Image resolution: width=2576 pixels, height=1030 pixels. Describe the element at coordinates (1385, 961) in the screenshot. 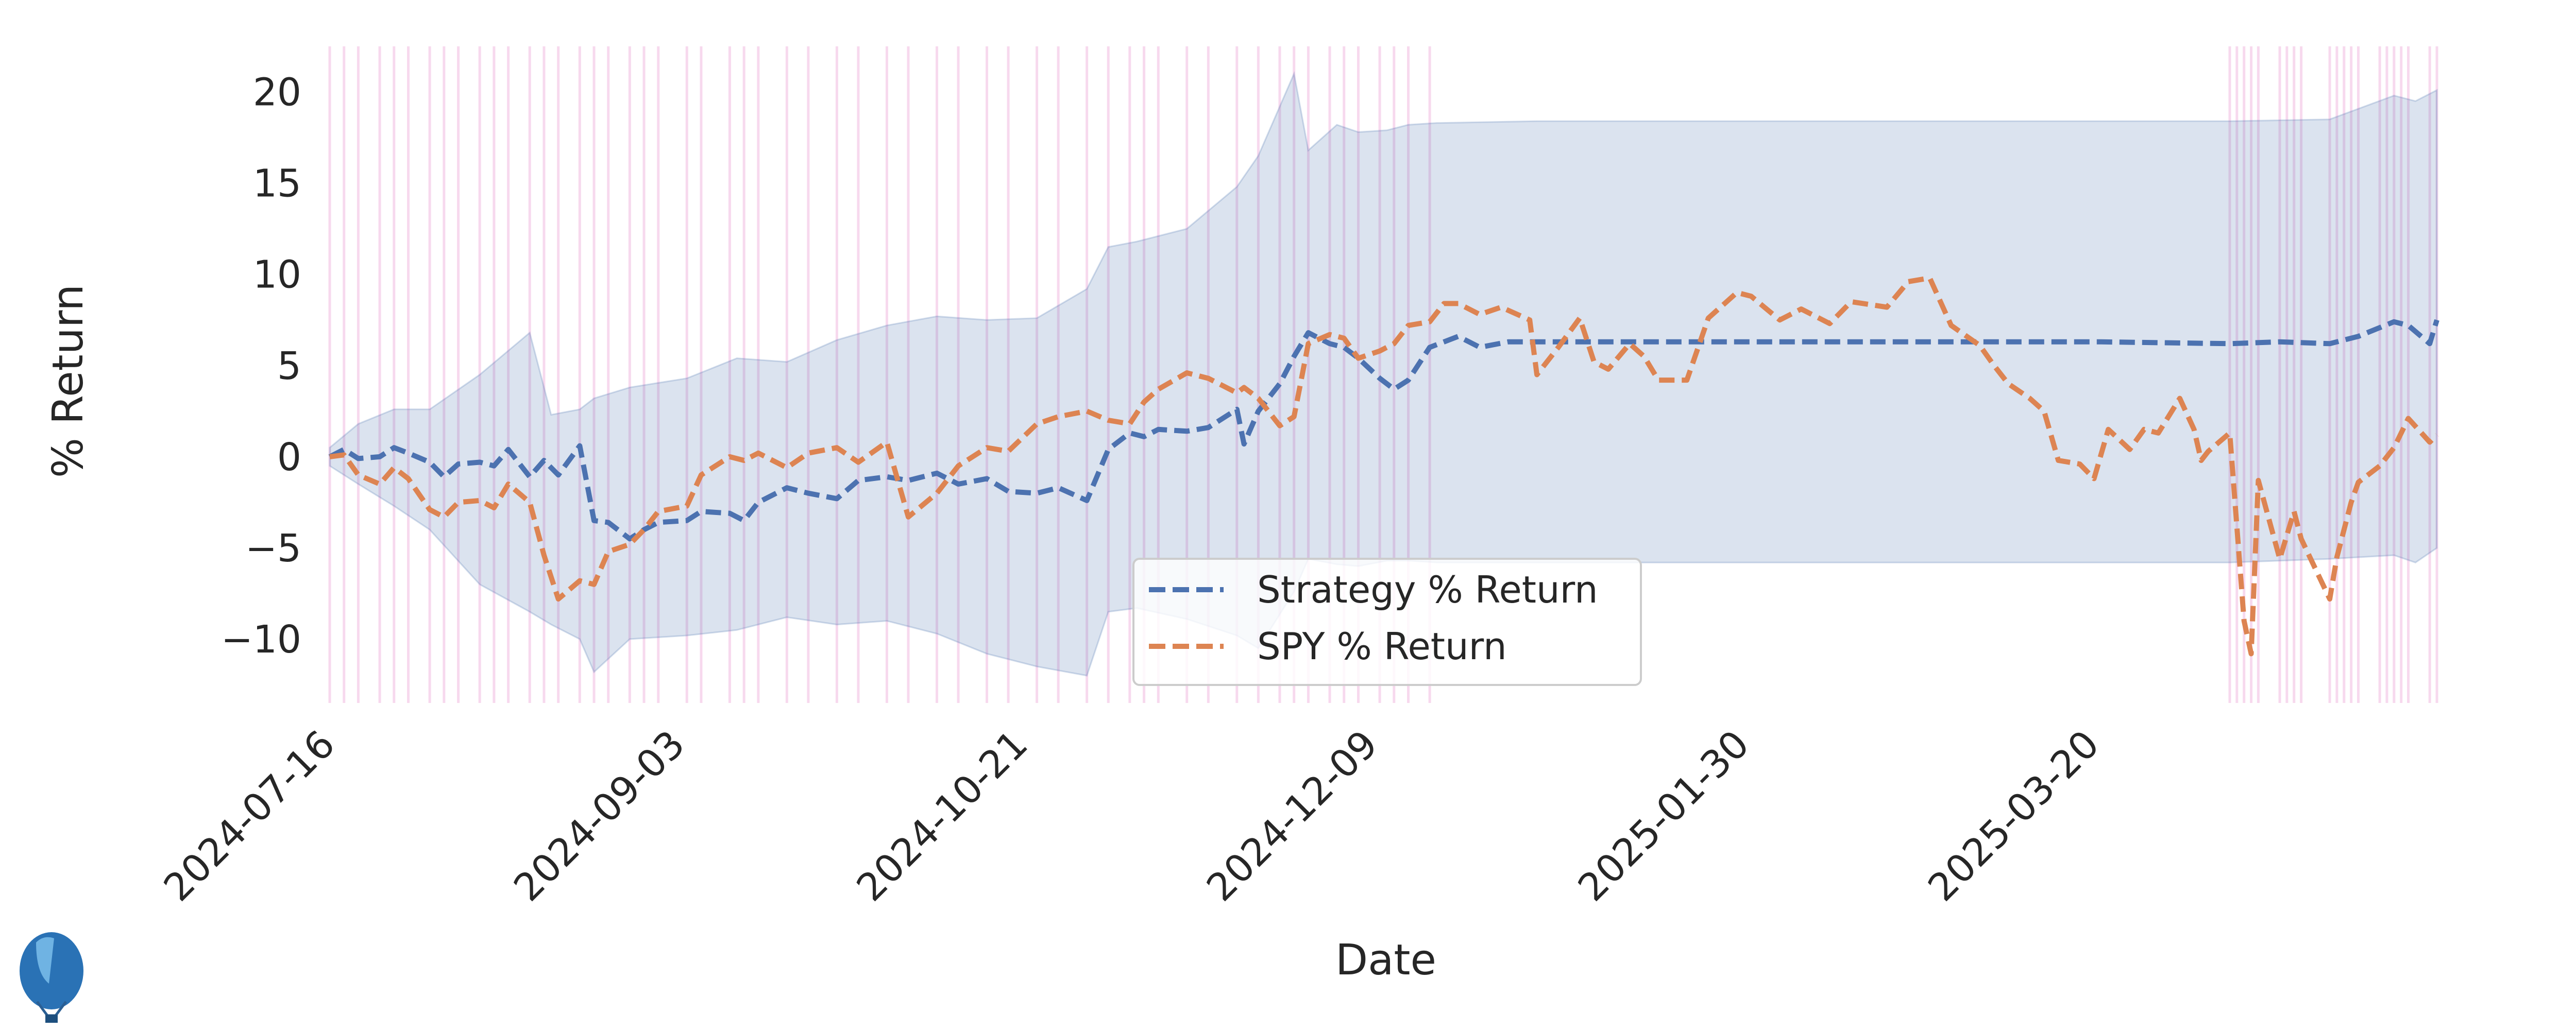

I see `x-axis-label: Date` at that location.